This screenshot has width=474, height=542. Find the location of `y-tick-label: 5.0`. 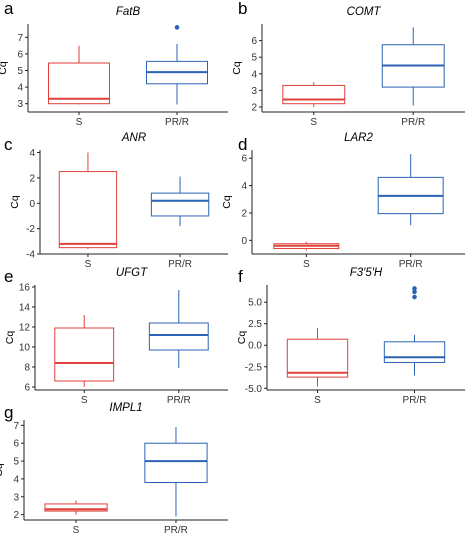

y-tick-label: 5.0 is located at coordinates (255, 303).